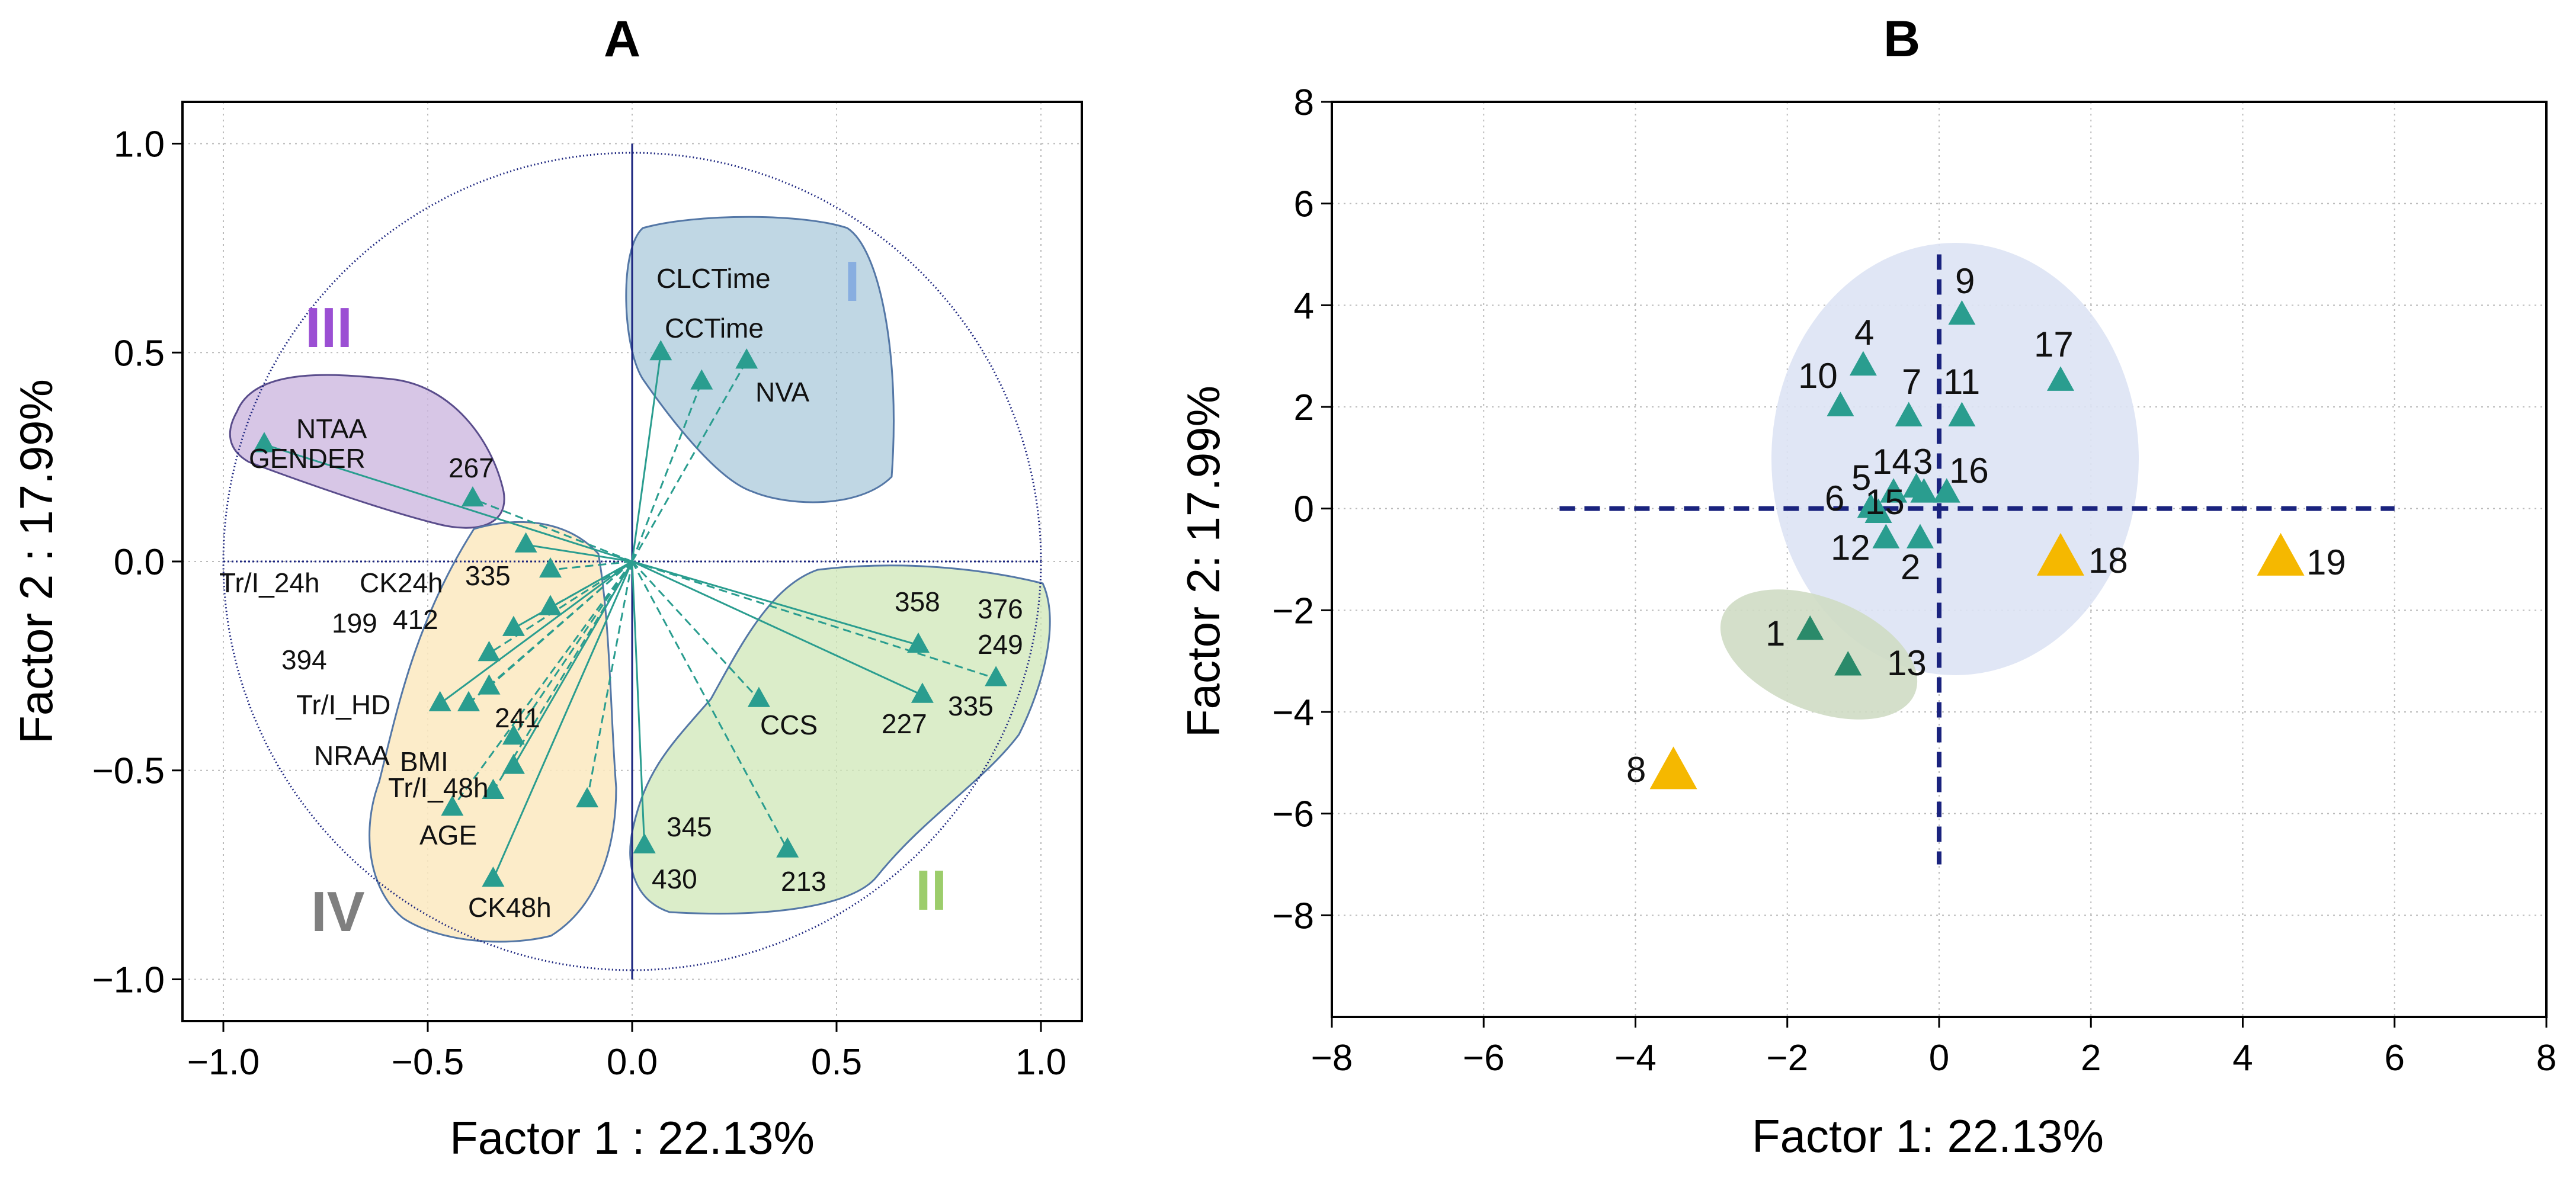  What do you see at coordinates (36, 561) in the screenshot?
I see `panel-a-ylabel: Factor 2 : 17.99%` at bounding box center [36, 561].